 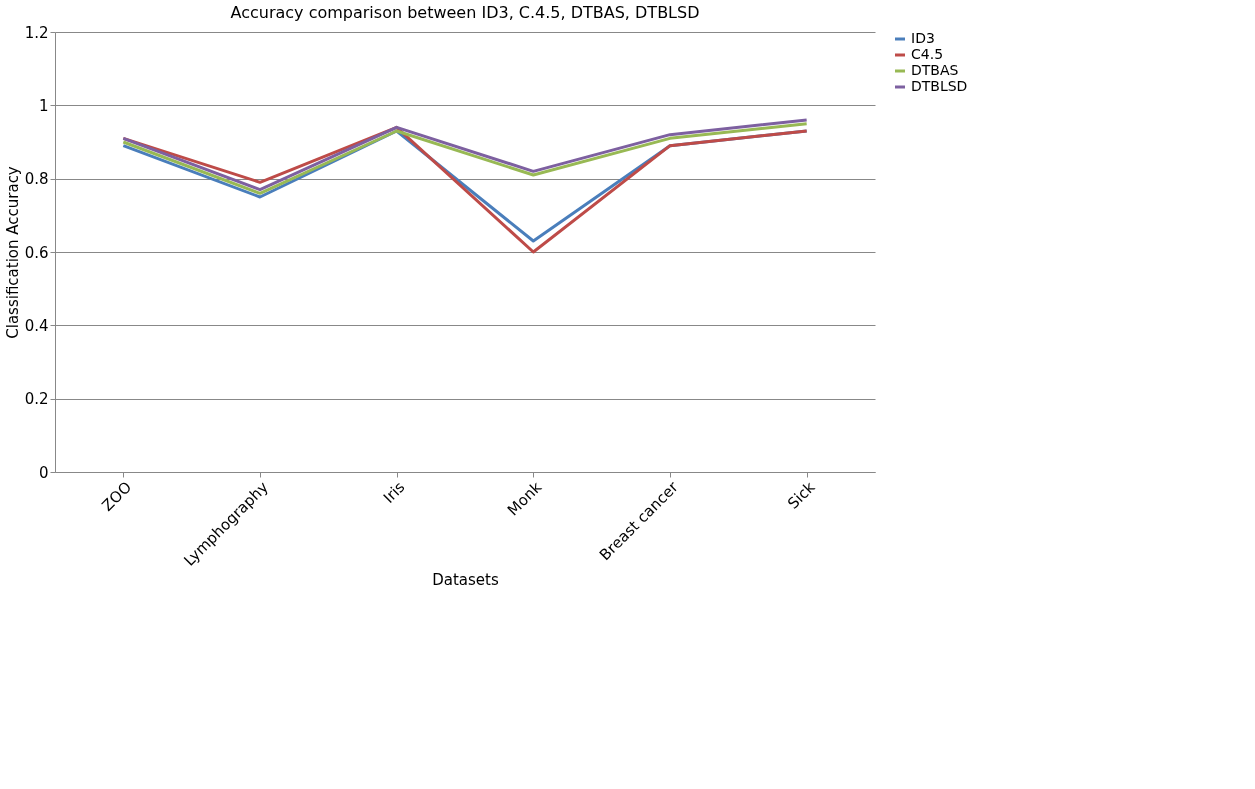 What do you see at coordinates (465, 12) in the screenshot?
I see `chart-title: Accuracy comparison between ID3, C.4.5, DTBAS, DTBLSD` at bounding box center [465, 12].